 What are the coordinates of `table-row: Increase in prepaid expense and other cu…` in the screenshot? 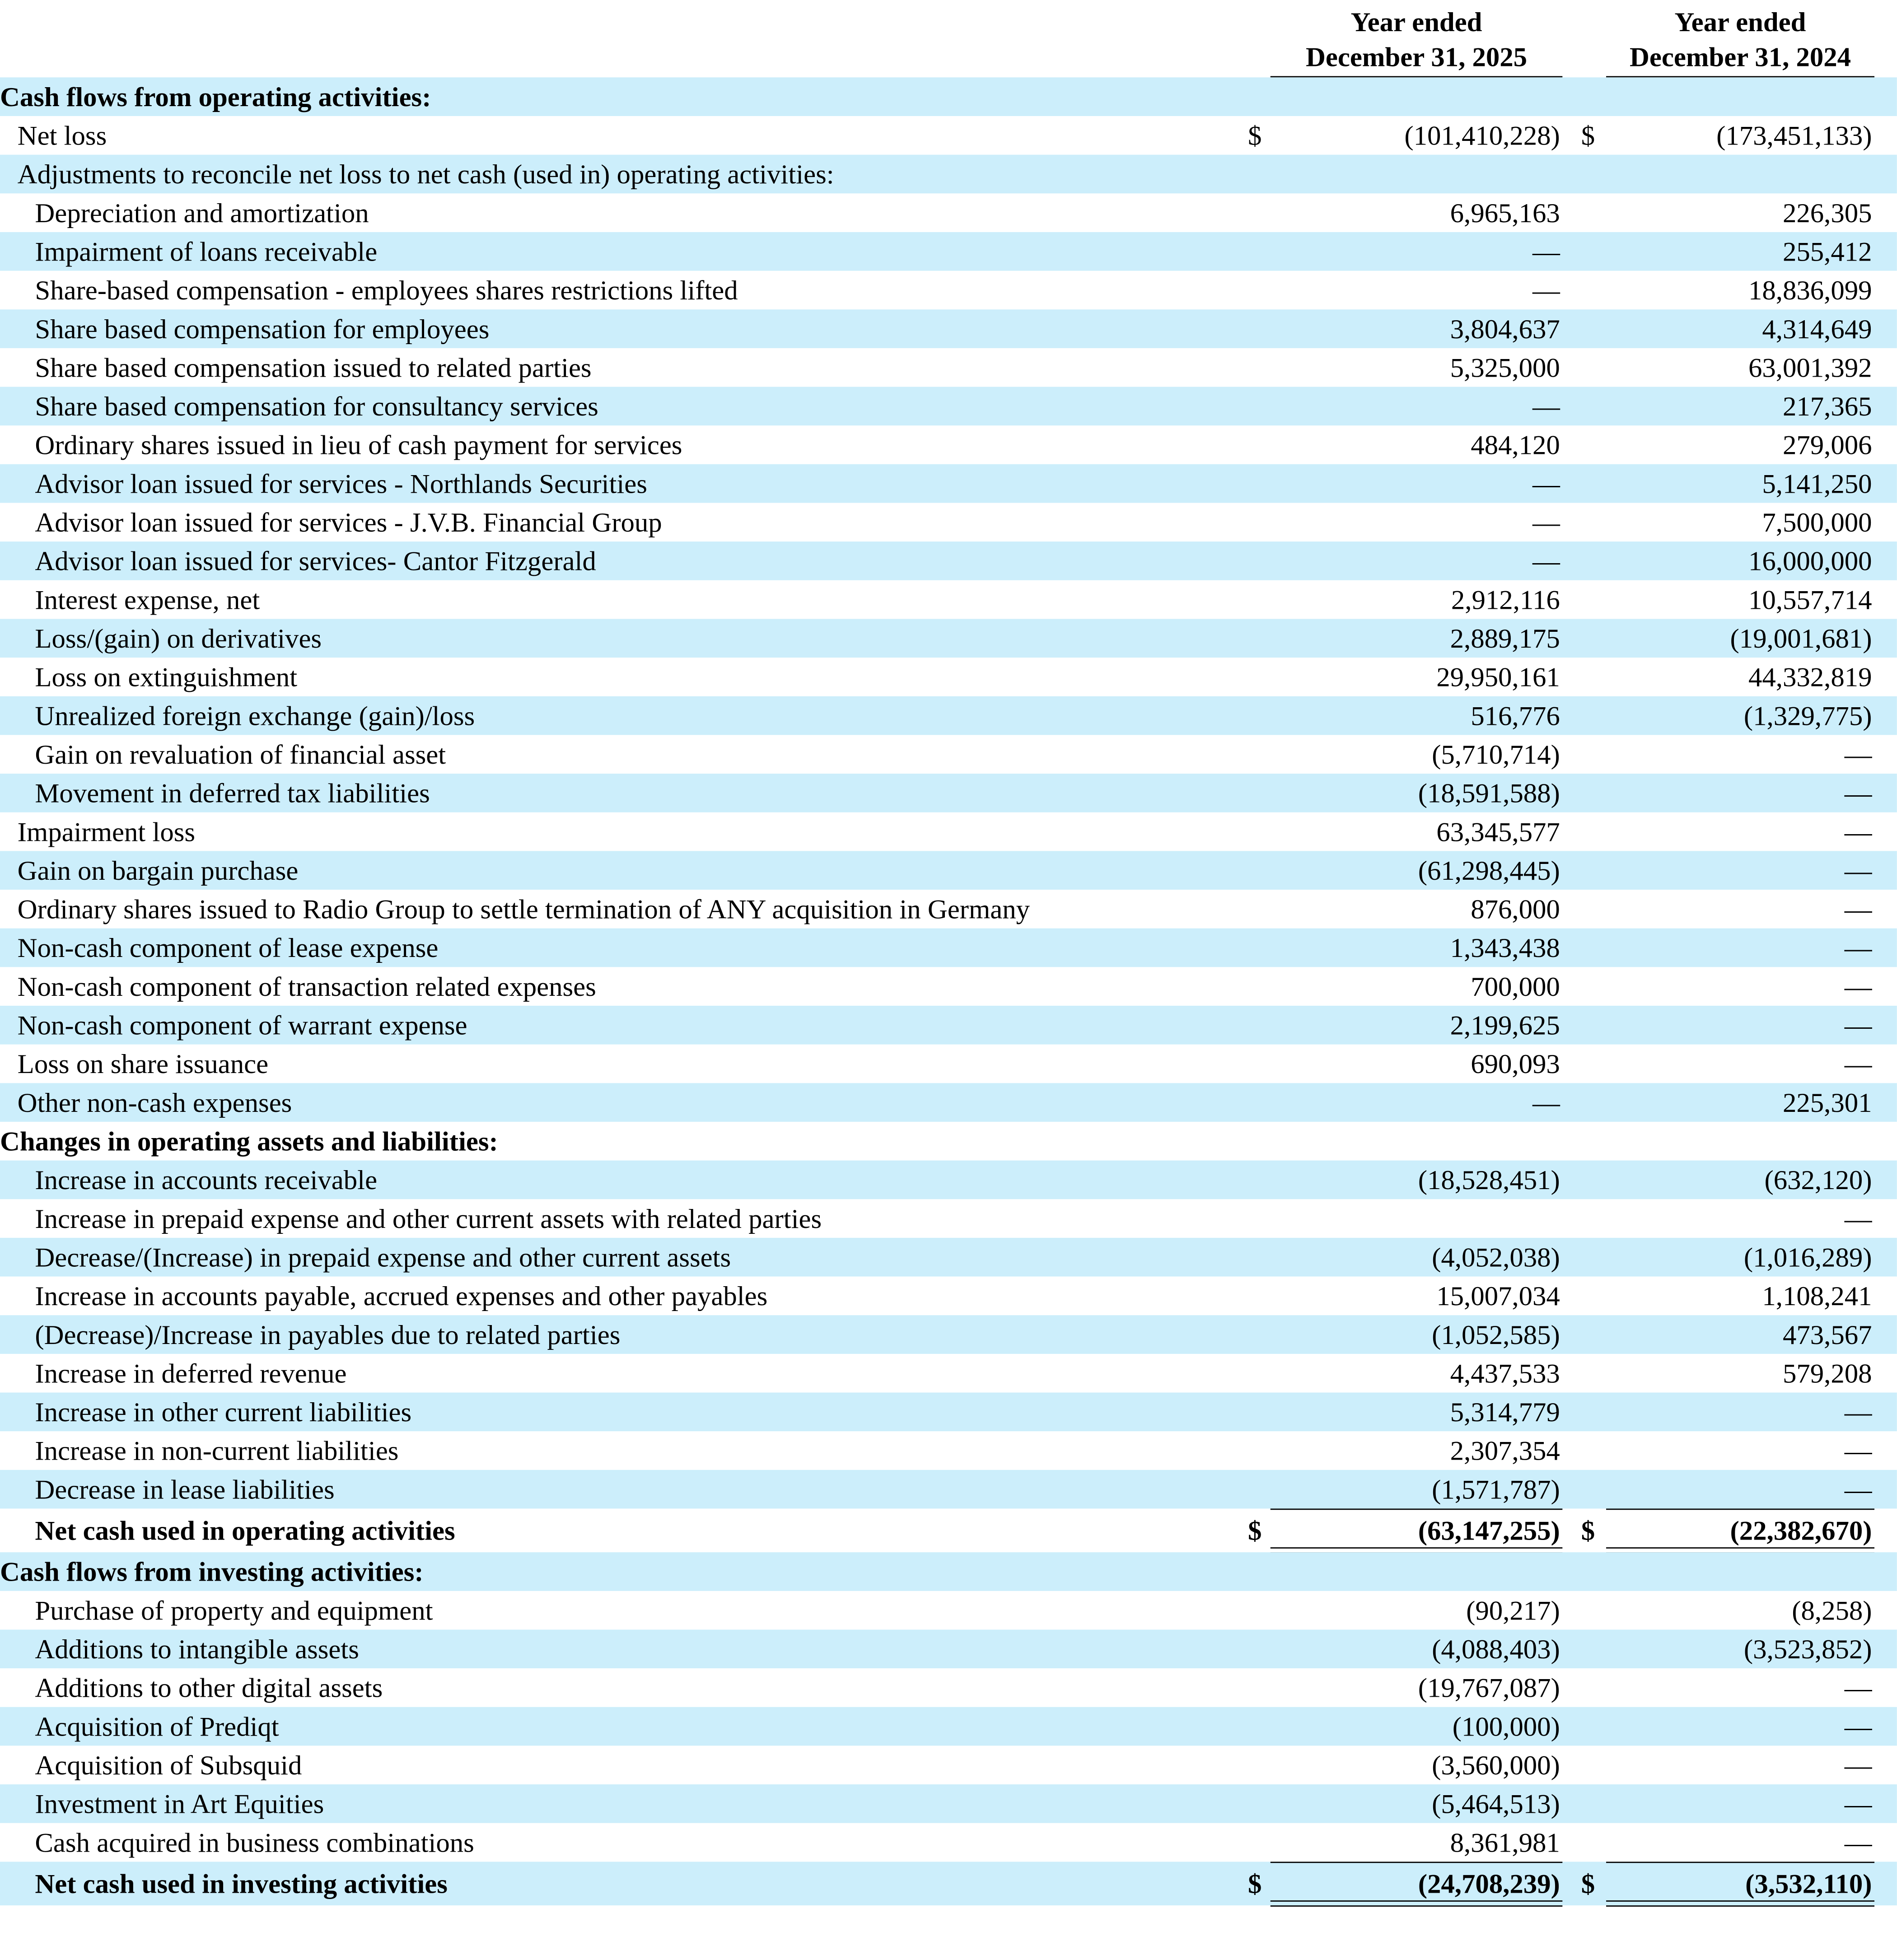 It's located at (948, 1218).